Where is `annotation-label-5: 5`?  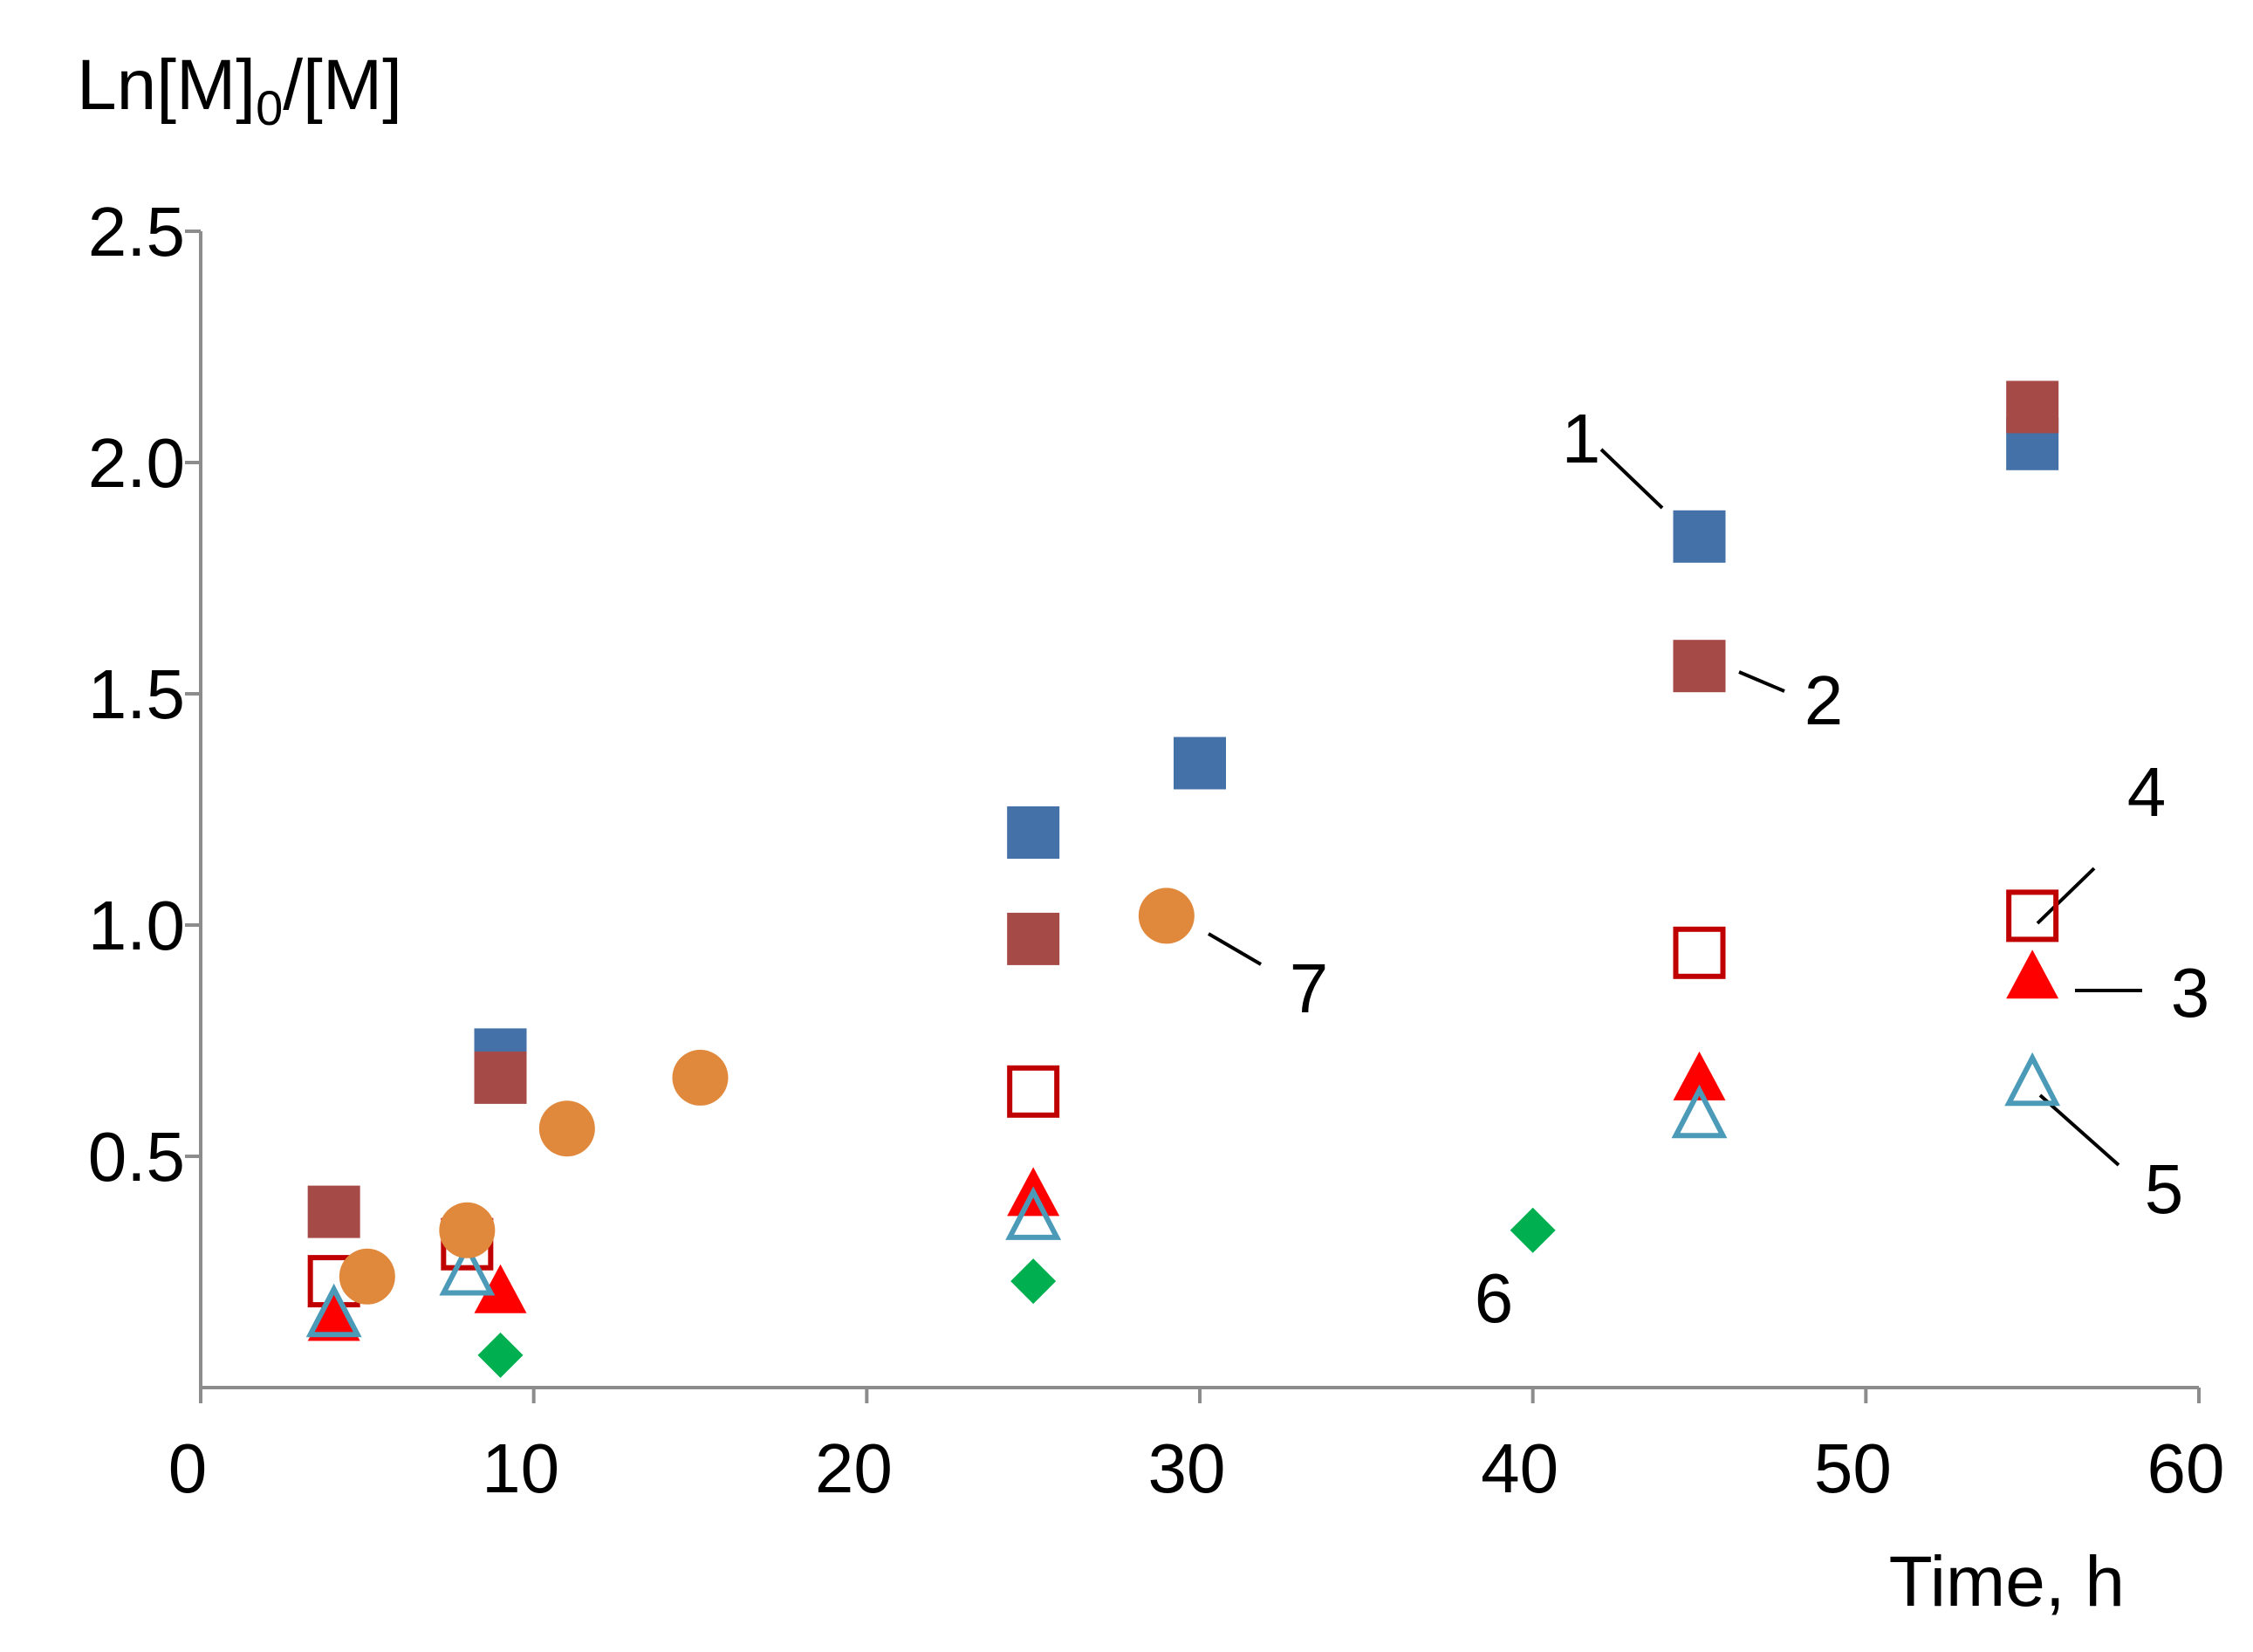 annotation-label-5: 5 is located at coordinates (2164, 1189).